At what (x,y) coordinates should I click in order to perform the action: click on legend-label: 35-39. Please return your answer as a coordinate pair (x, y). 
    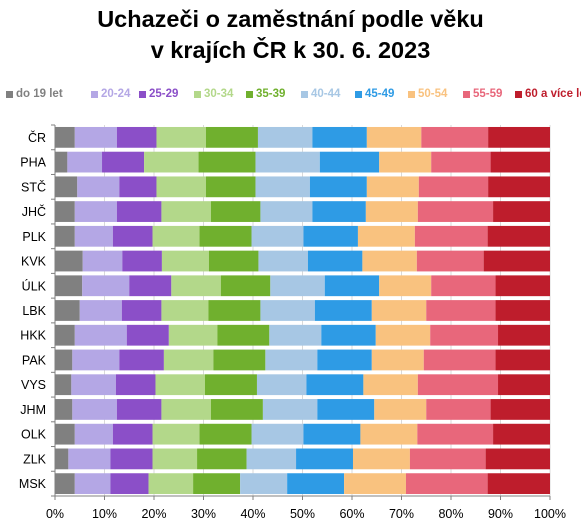
    Looking at the image, I should click on (271, 94).